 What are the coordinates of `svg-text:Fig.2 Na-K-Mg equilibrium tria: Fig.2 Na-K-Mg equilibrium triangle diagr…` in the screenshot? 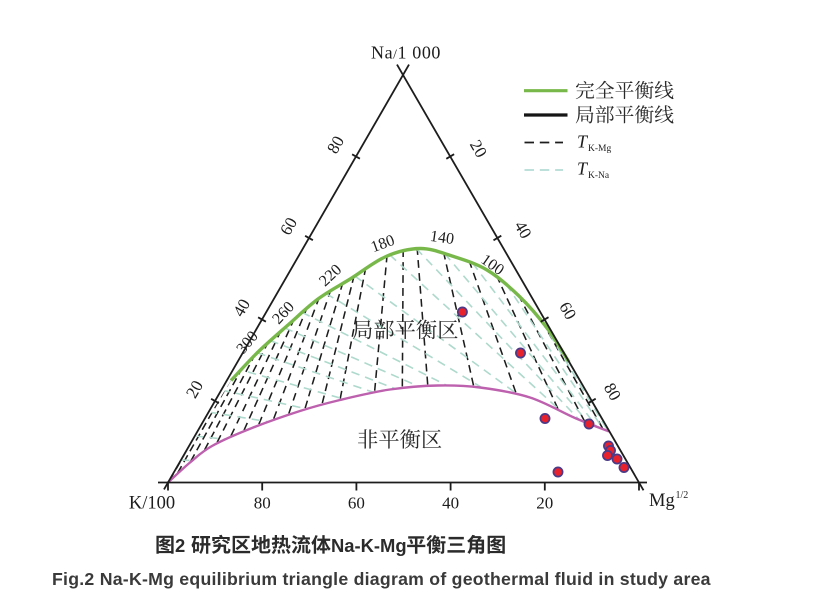 It's located at (381, 579).